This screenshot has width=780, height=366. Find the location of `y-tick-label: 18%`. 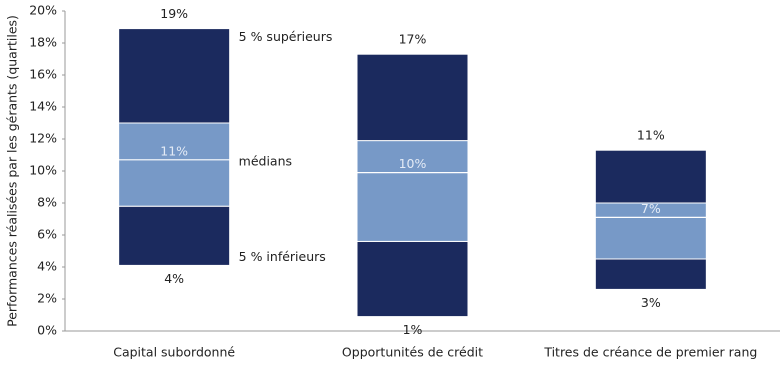

y-tick-label: 18% is located at coordinates (43, 42).